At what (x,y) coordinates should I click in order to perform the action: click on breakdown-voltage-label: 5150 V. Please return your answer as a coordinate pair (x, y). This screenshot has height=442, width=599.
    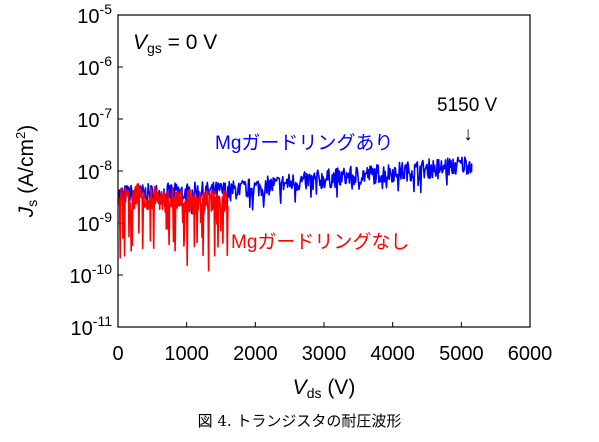
    Looking at the image, I should click on (467, 105).